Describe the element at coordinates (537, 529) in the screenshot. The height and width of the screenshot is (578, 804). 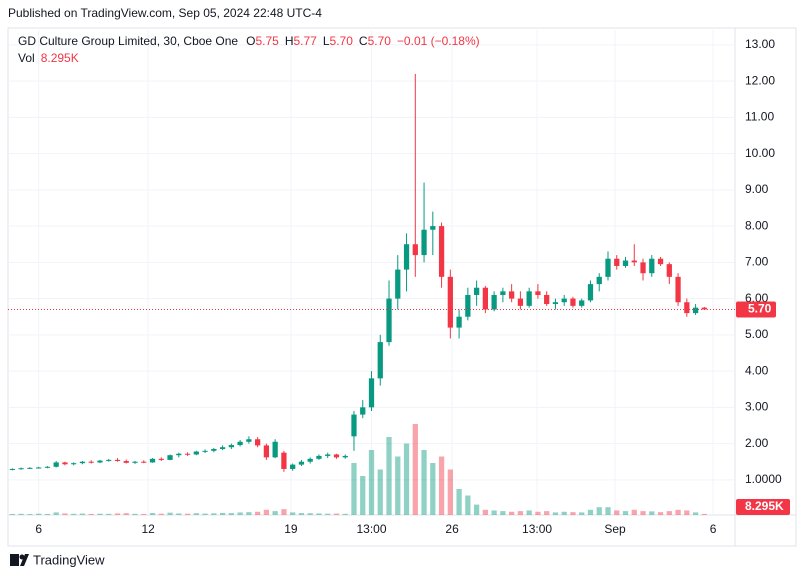
I see `x-tick-label: 13:00` at that location.